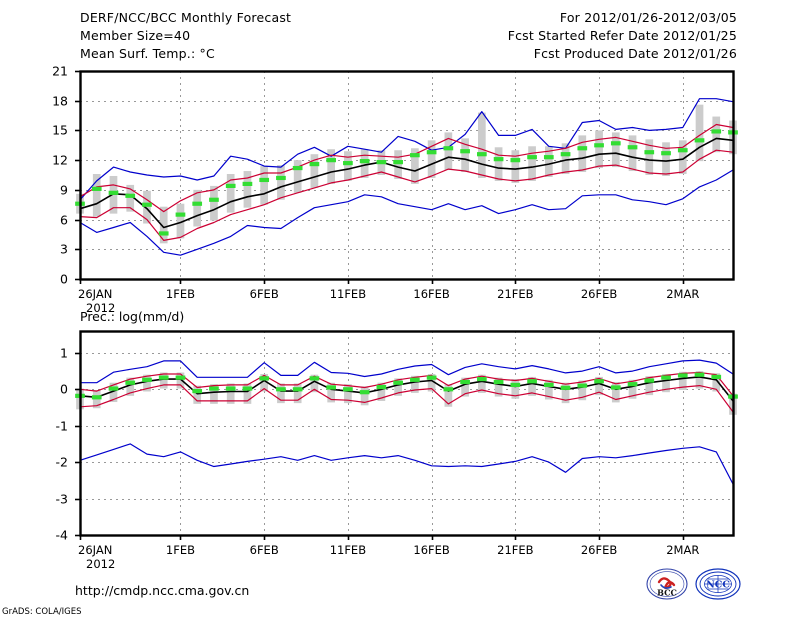 This screenshot has width=800, height=618. Describe the element at coordinates (42, 612) in the screenshot. I see `grads-credit: GrADS: COLA/IGES` at that location.